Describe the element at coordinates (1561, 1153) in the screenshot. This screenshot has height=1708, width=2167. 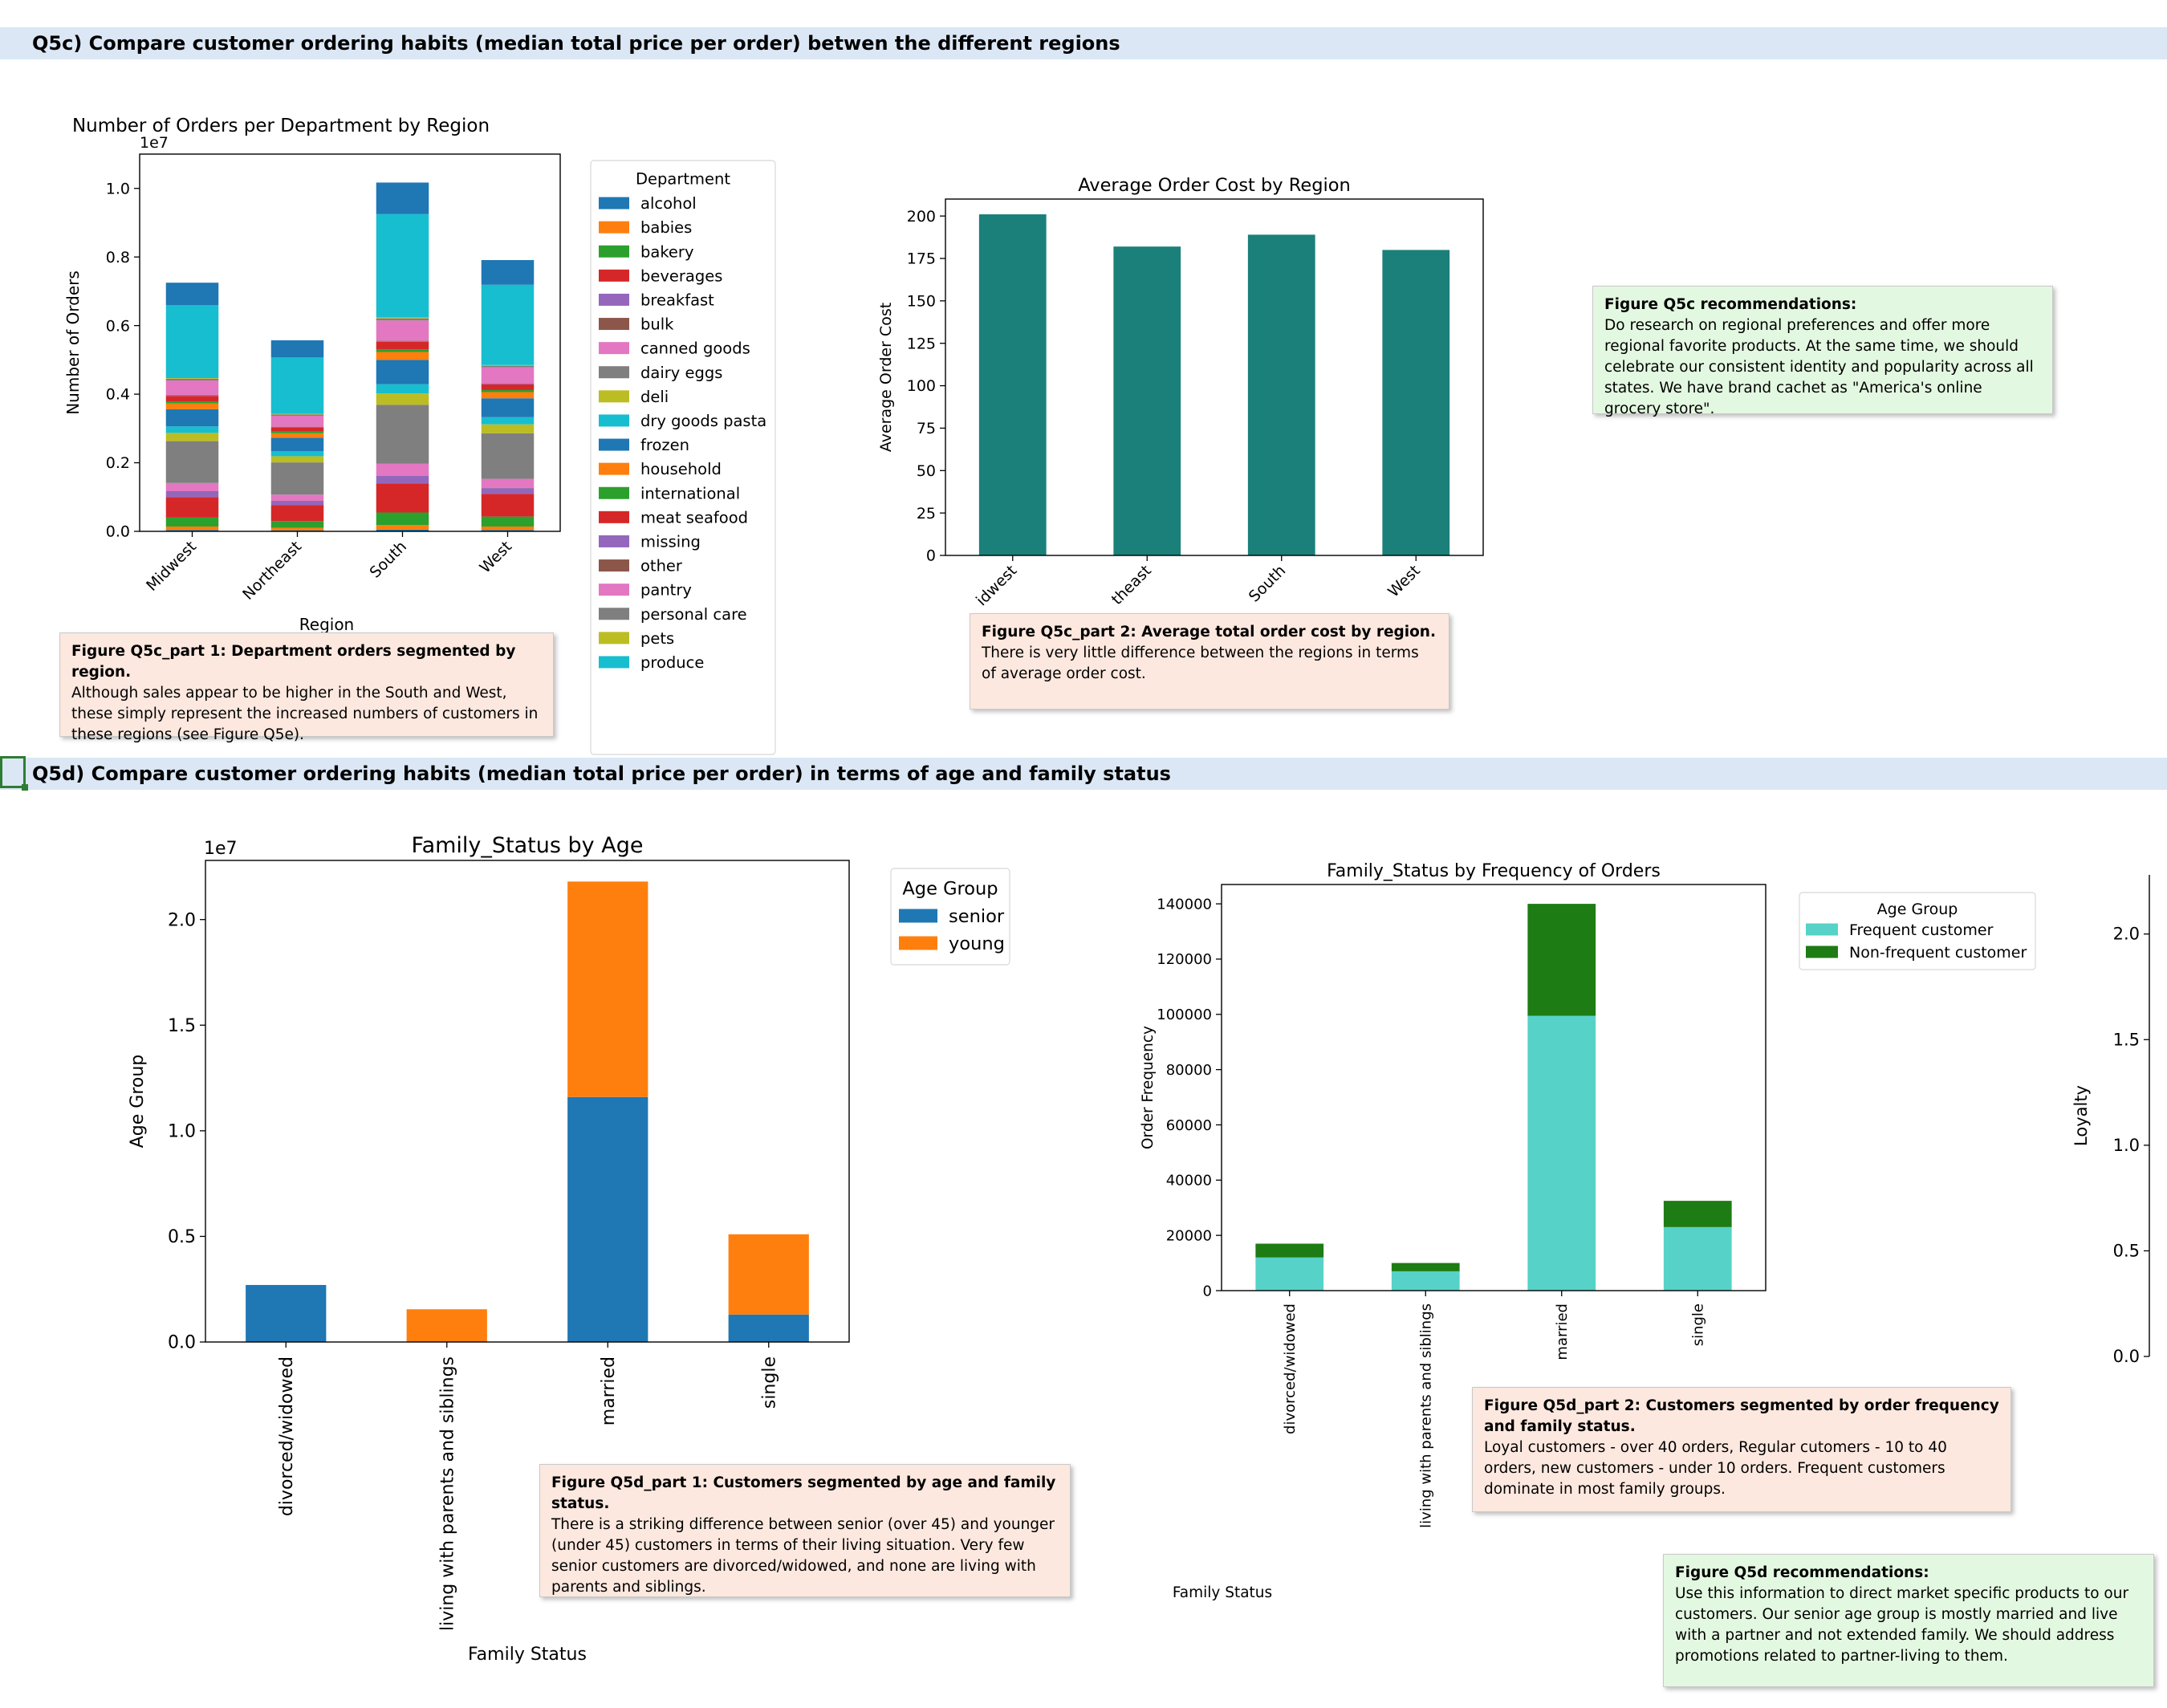
I see `bar-married-frequent-customer` at that location.